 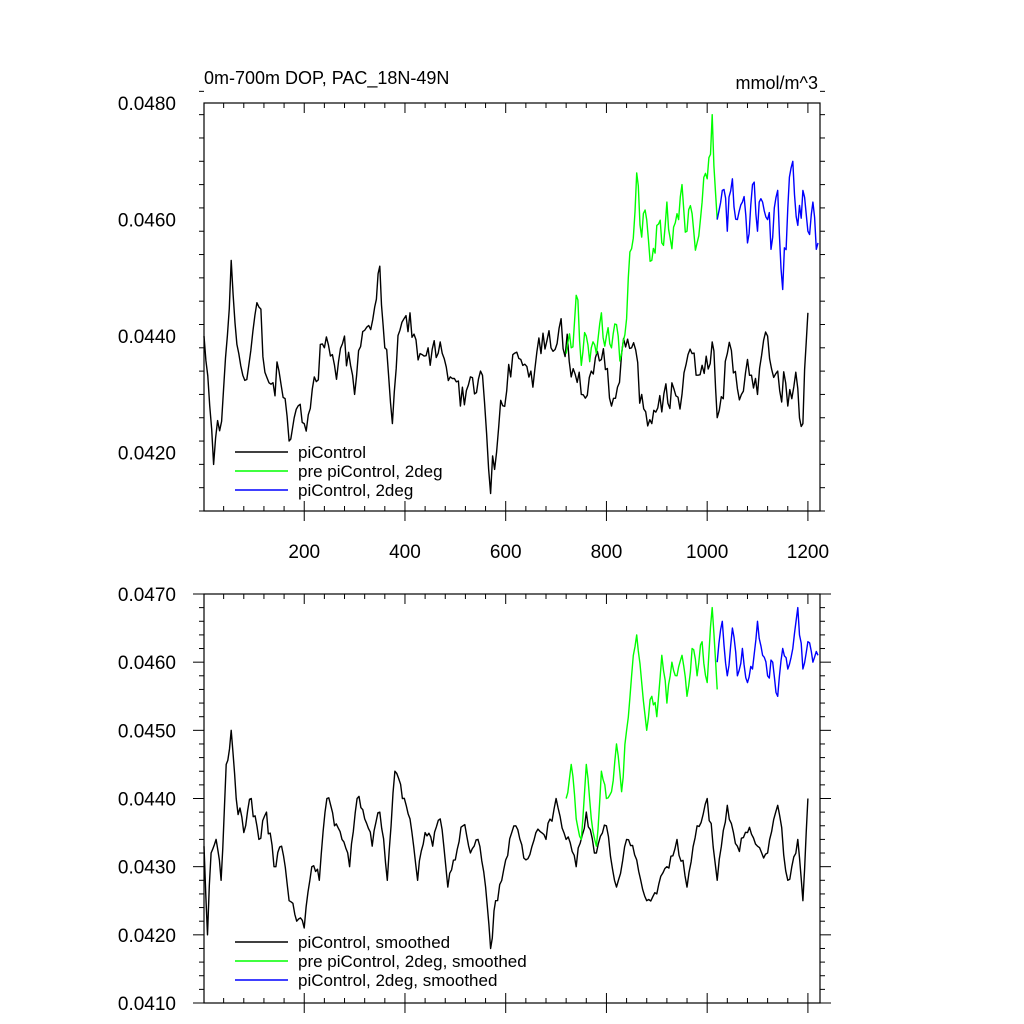 I want to click on legend-label: piControl, smoothed, so click(x=374, y=942).